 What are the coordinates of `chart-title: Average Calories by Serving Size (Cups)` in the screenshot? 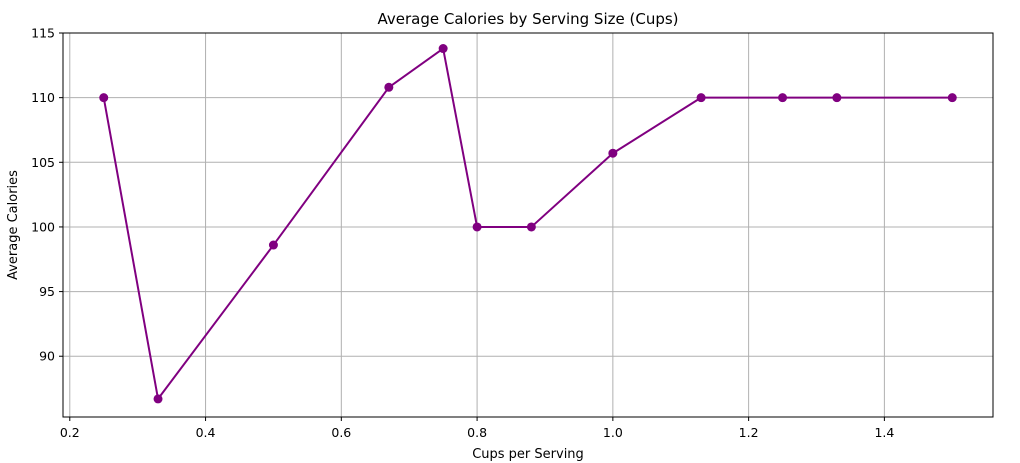 It's located at (527, 19).